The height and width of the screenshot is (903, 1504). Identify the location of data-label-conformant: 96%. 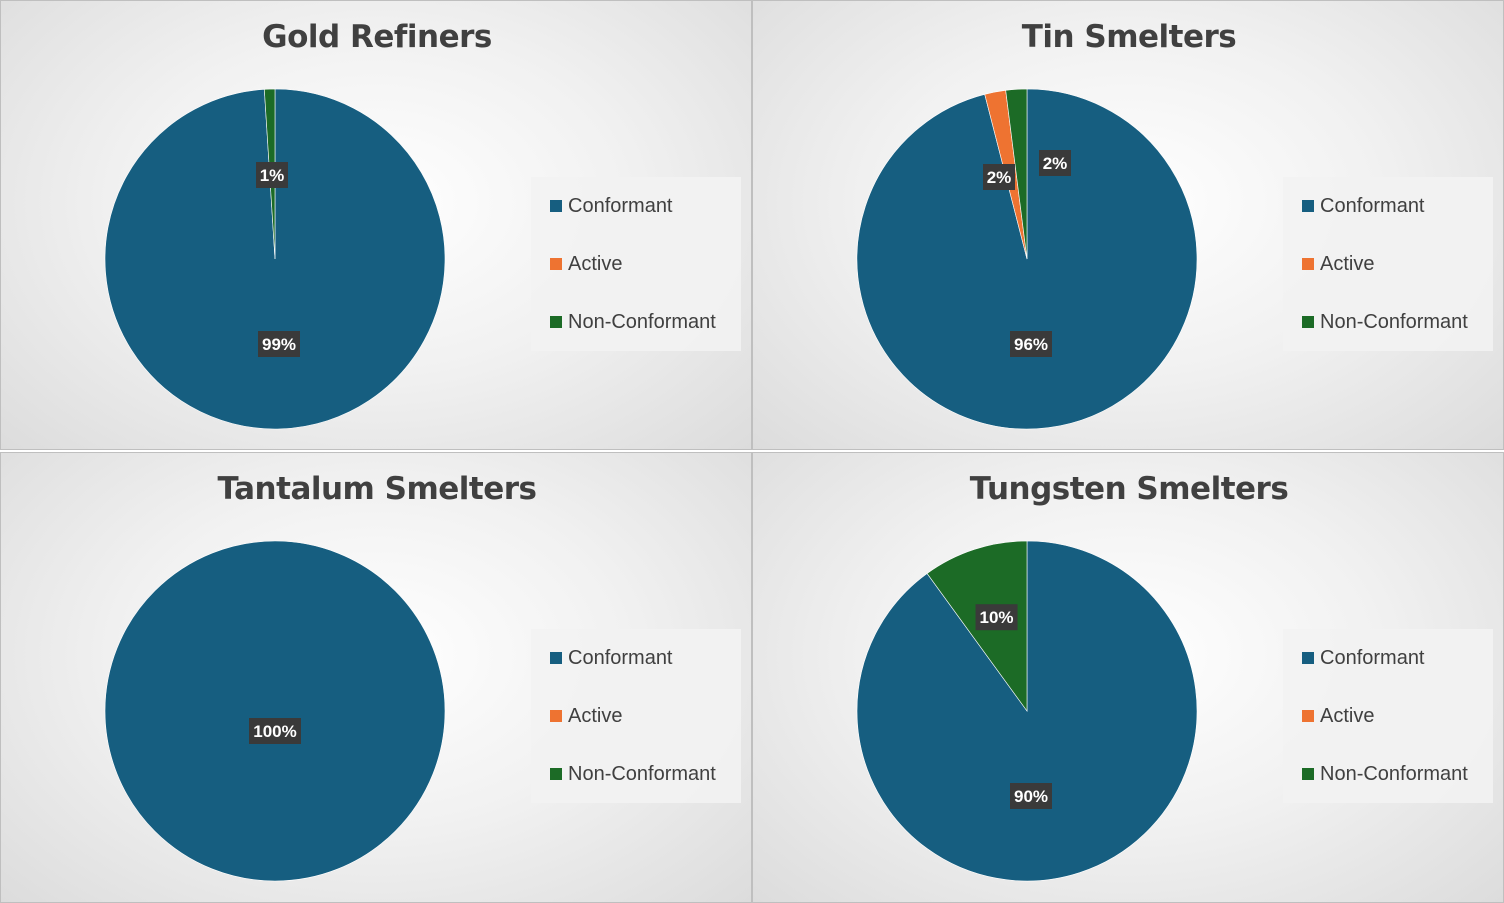
(1031, 344).